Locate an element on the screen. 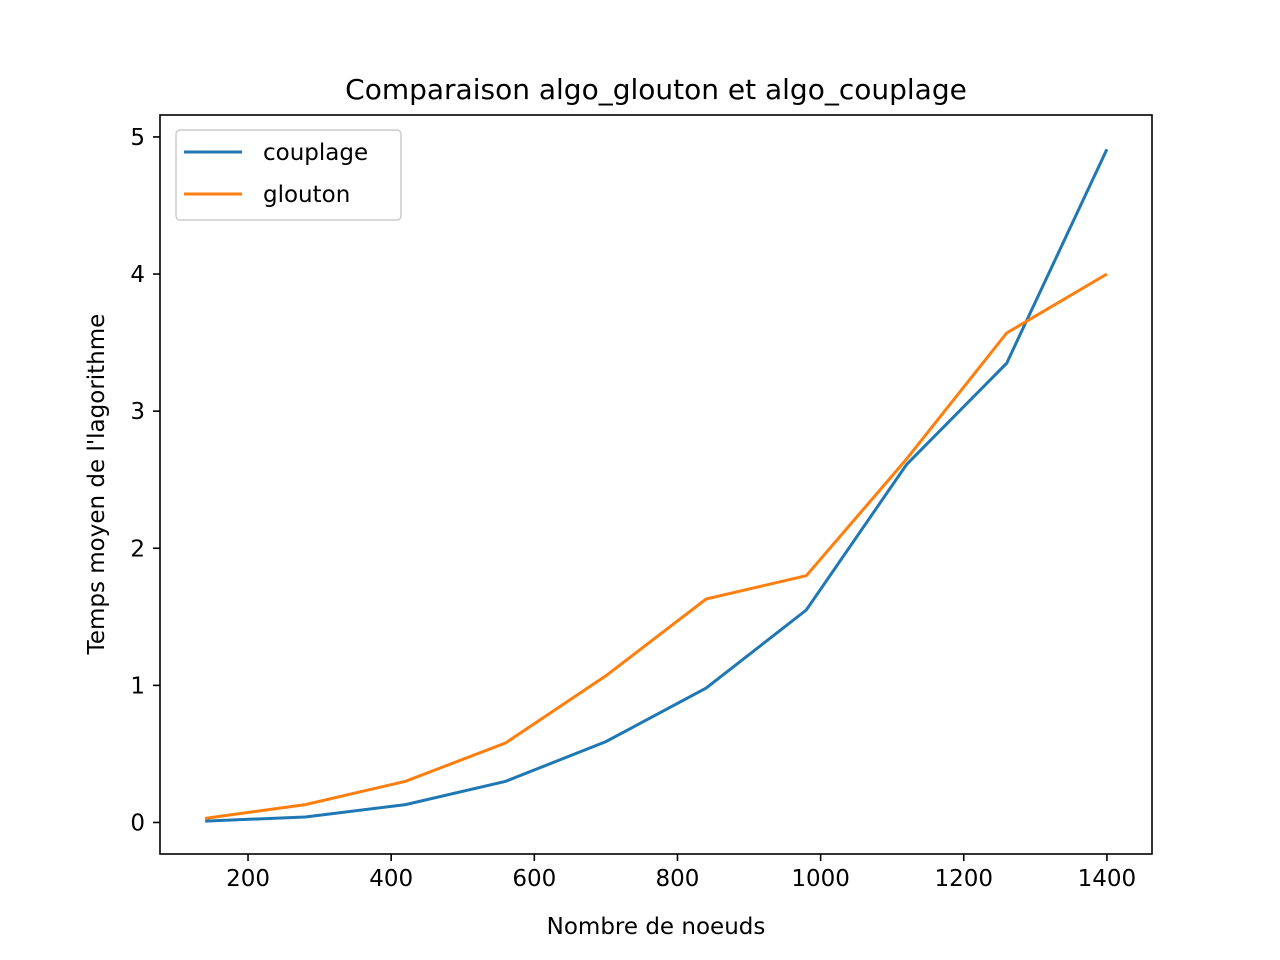  legend-label-glouton: glouton is located at coordinates (306, 195).